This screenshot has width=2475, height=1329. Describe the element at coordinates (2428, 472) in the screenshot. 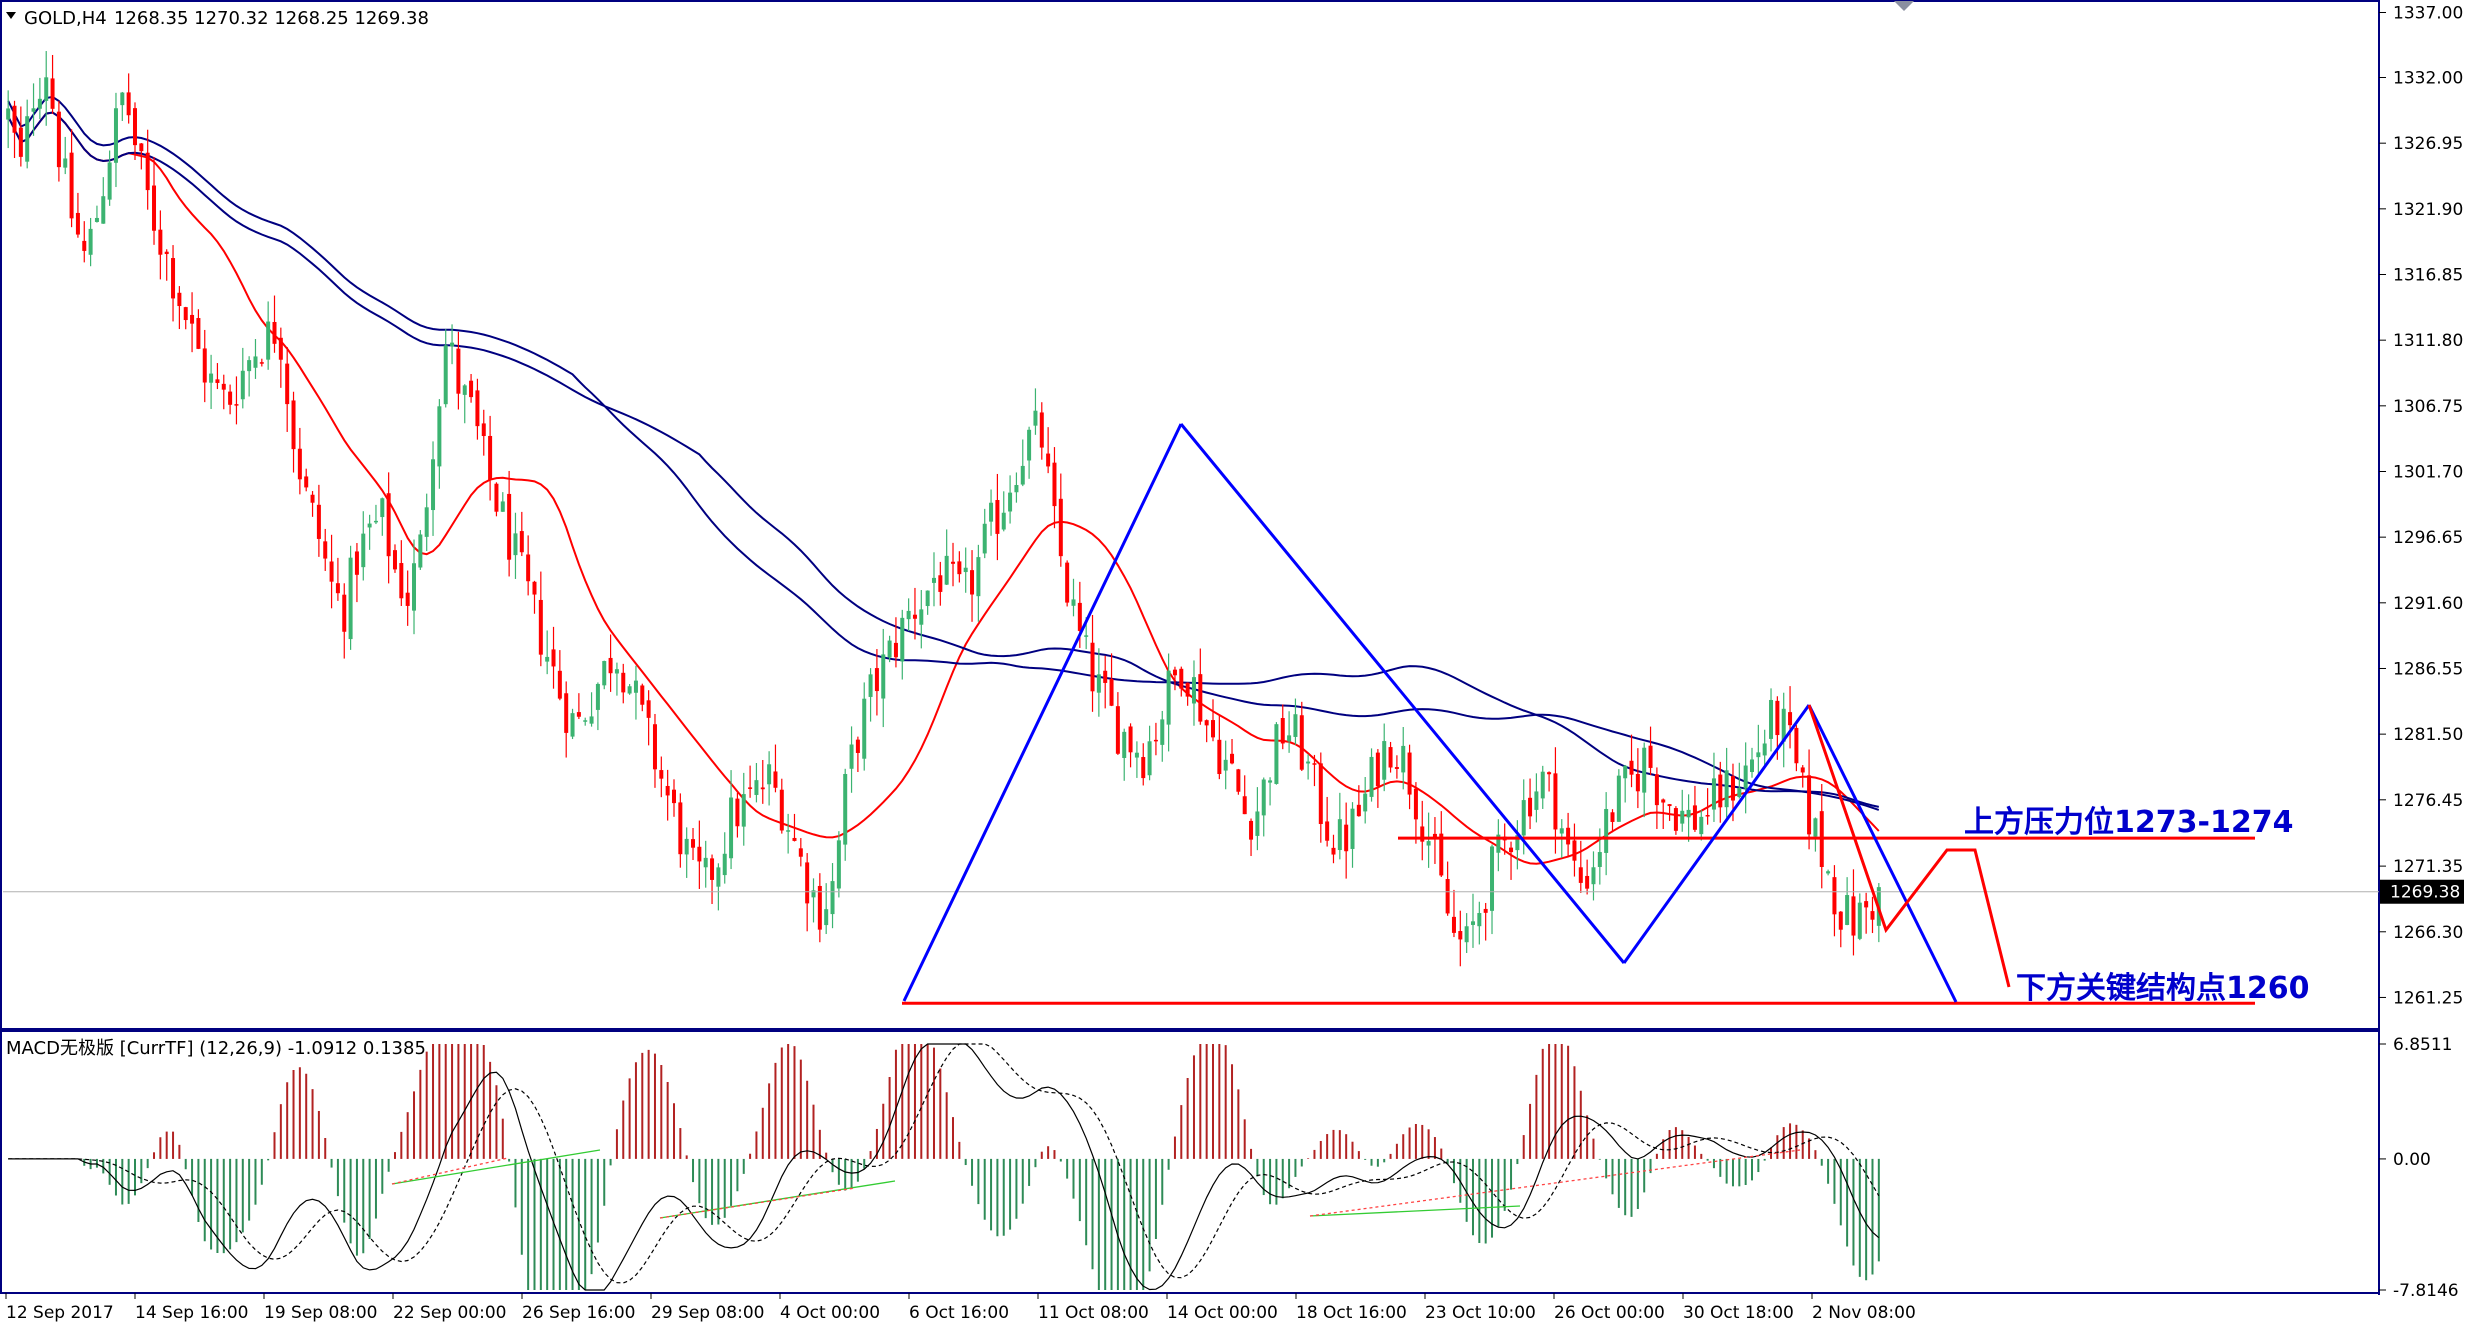

I see `price-tick-label: 1301.70` at that location.